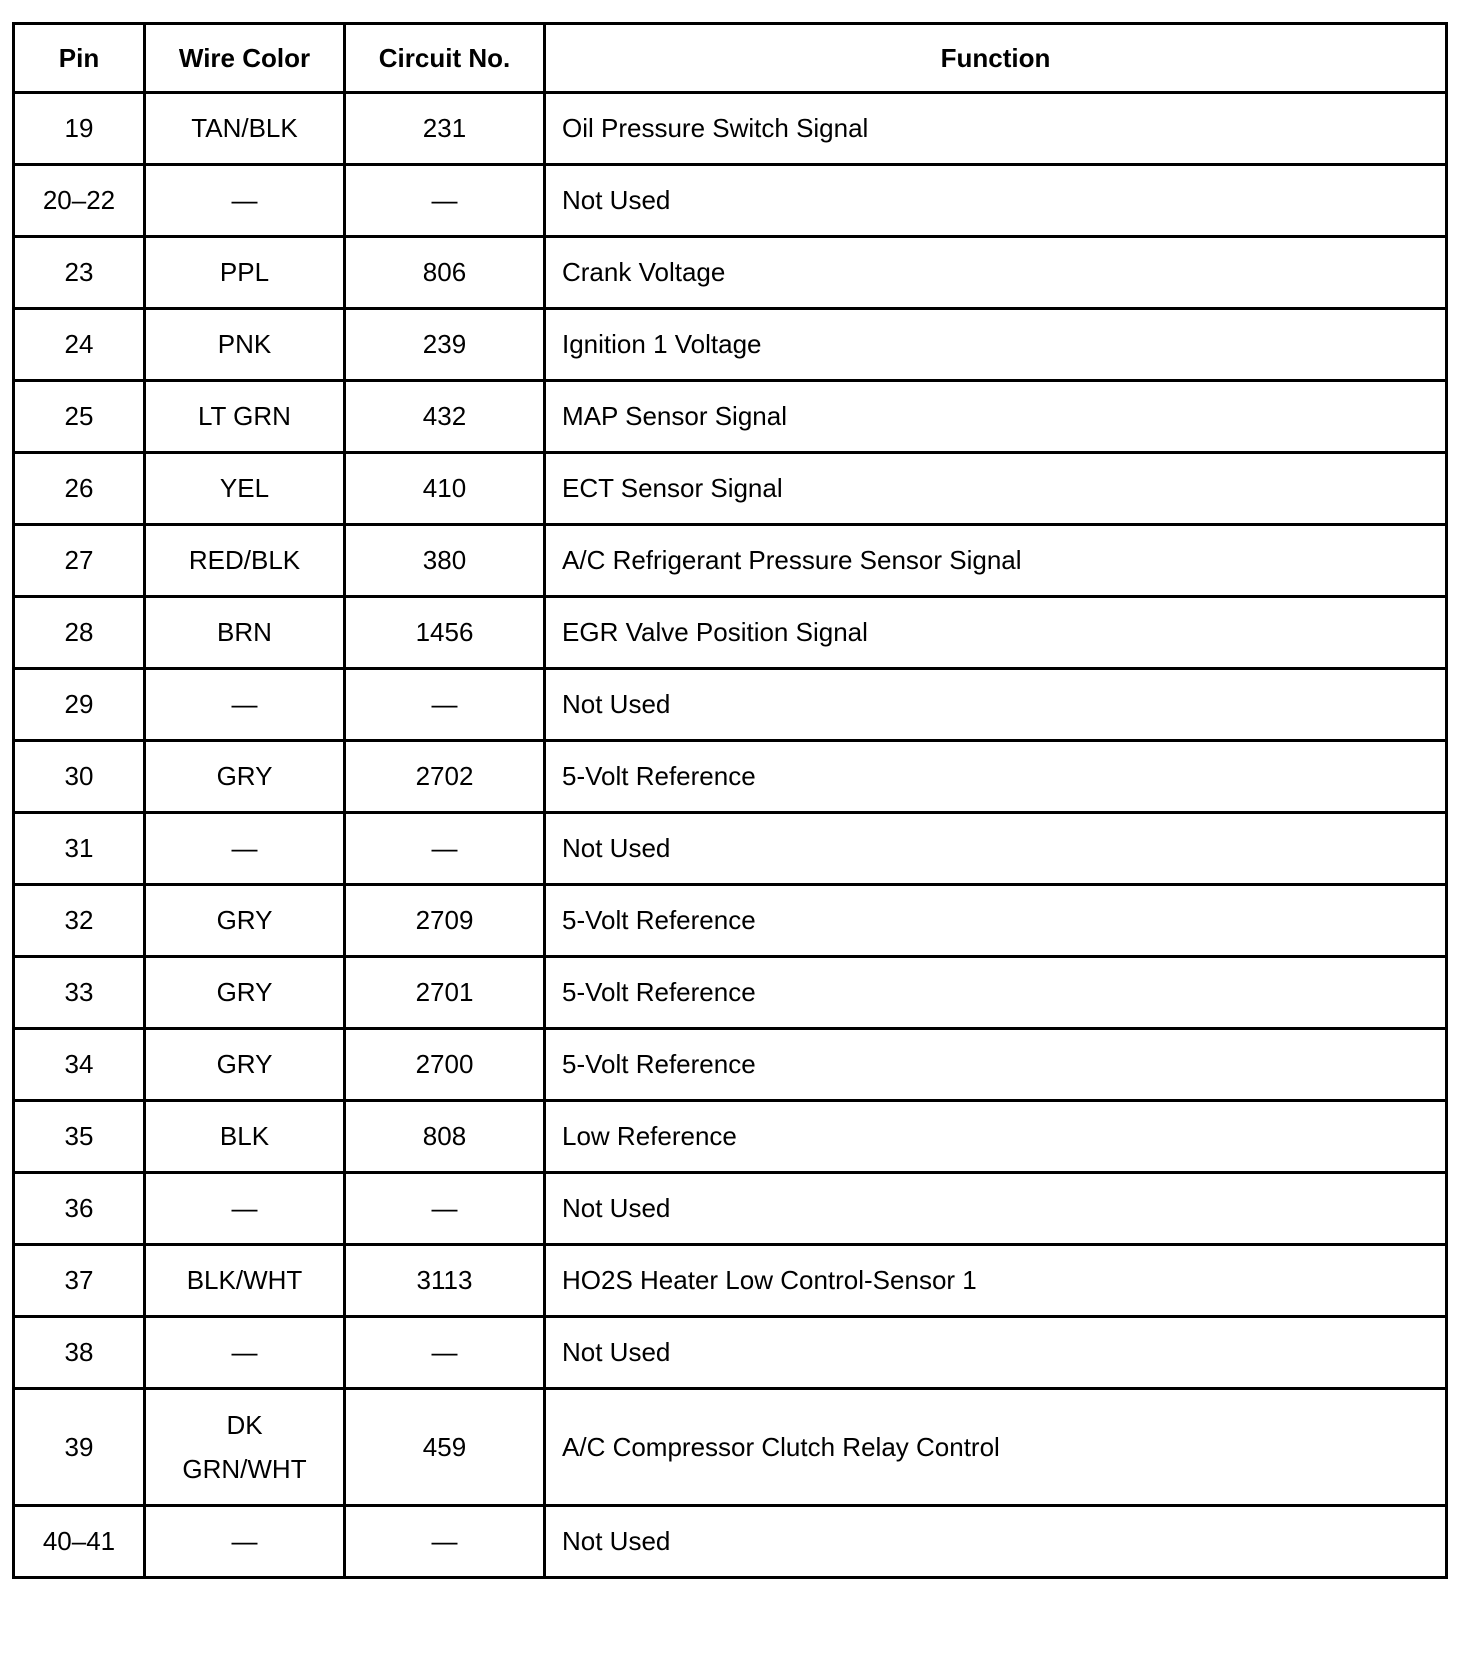 The image size is (1472, 1664). I want to click on table-row: 34 GRY 2700 5-Volt Reference, so click(730, 1064).